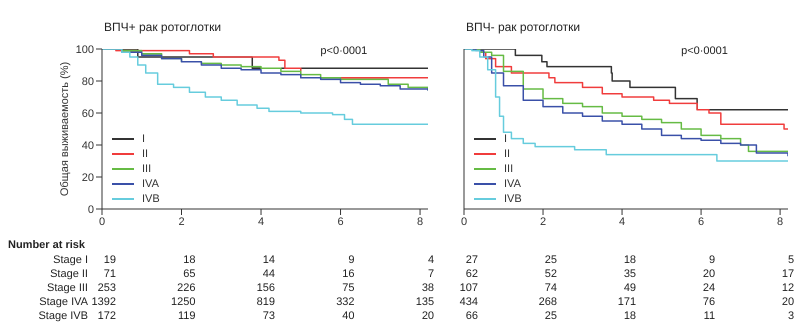  What do you see at coordinates (791, 260) in the screenshot?
I see `text: 5` at bounding box center [791, 260].